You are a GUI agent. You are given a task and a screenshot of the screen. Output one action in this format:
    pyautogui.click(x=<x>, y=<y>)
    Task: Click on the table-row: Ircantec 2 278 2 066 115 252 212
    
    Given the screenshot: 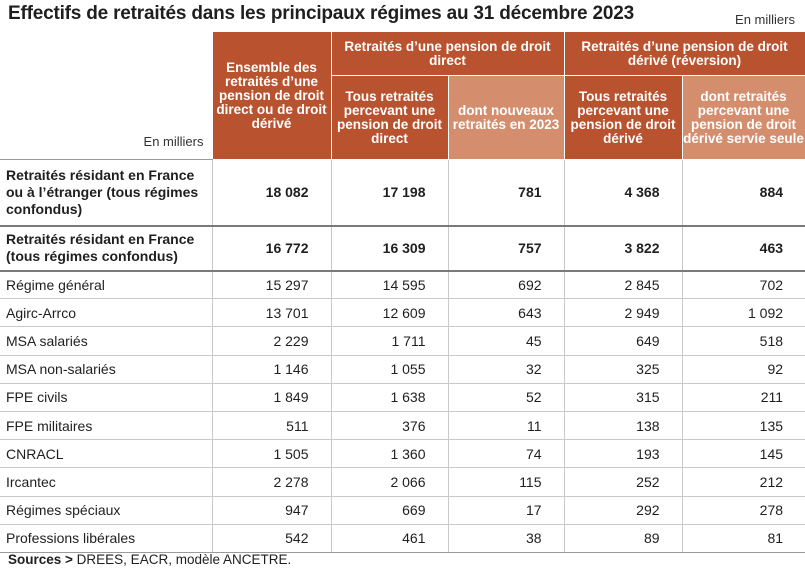 What is the action you would take?
    pyautogui.click(x=402, y=481)
    